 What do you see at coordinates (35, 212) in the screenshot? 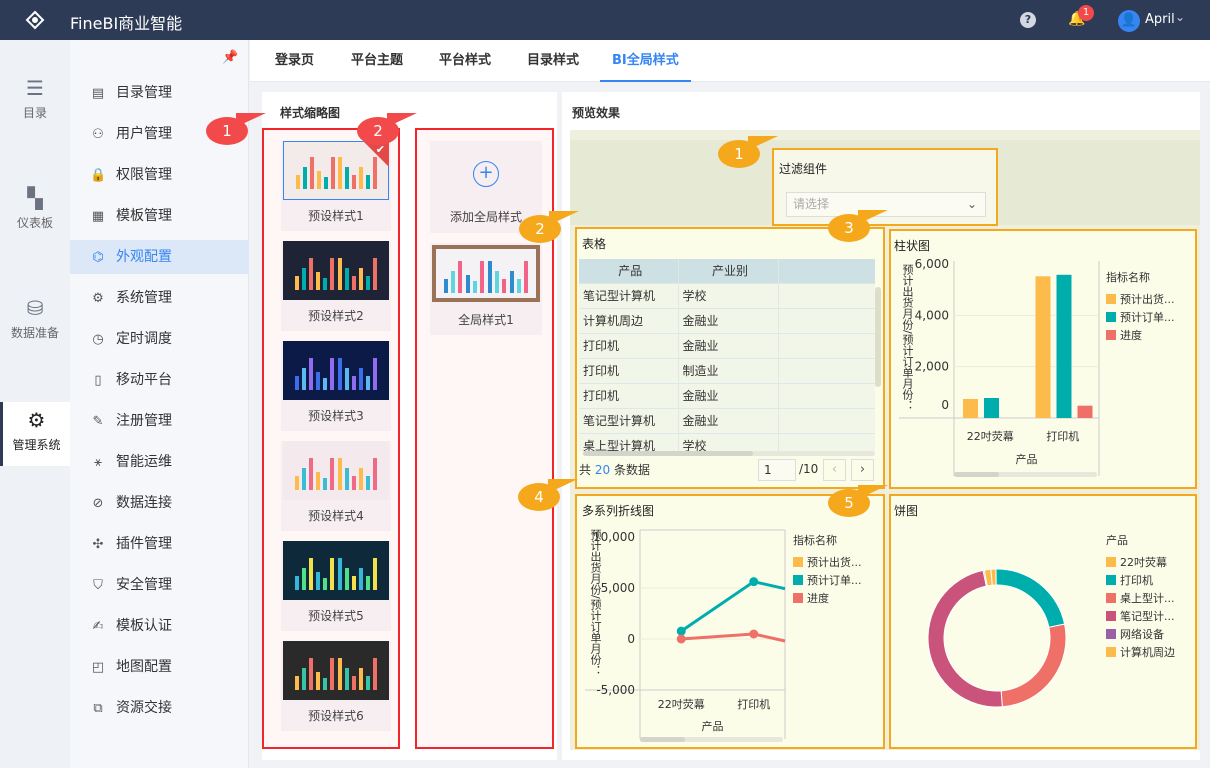
I see `rail-item-dashboard: ▚ 仪表板` at bounding box center [35, 212].